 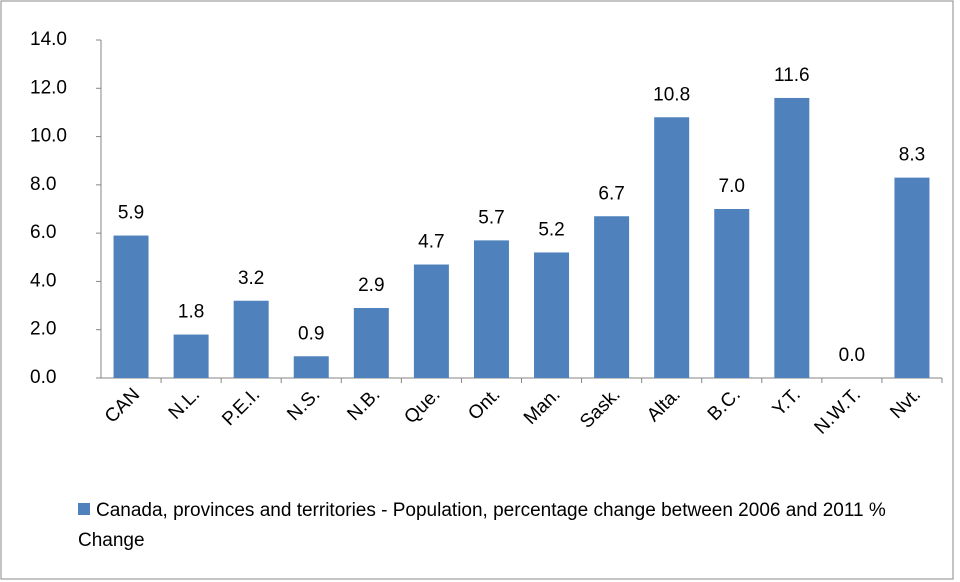 What do you see at coordinates (48, 39) in the screenshot?
I see `y-tick-label: 14.0` at bounding box center [48, 39].